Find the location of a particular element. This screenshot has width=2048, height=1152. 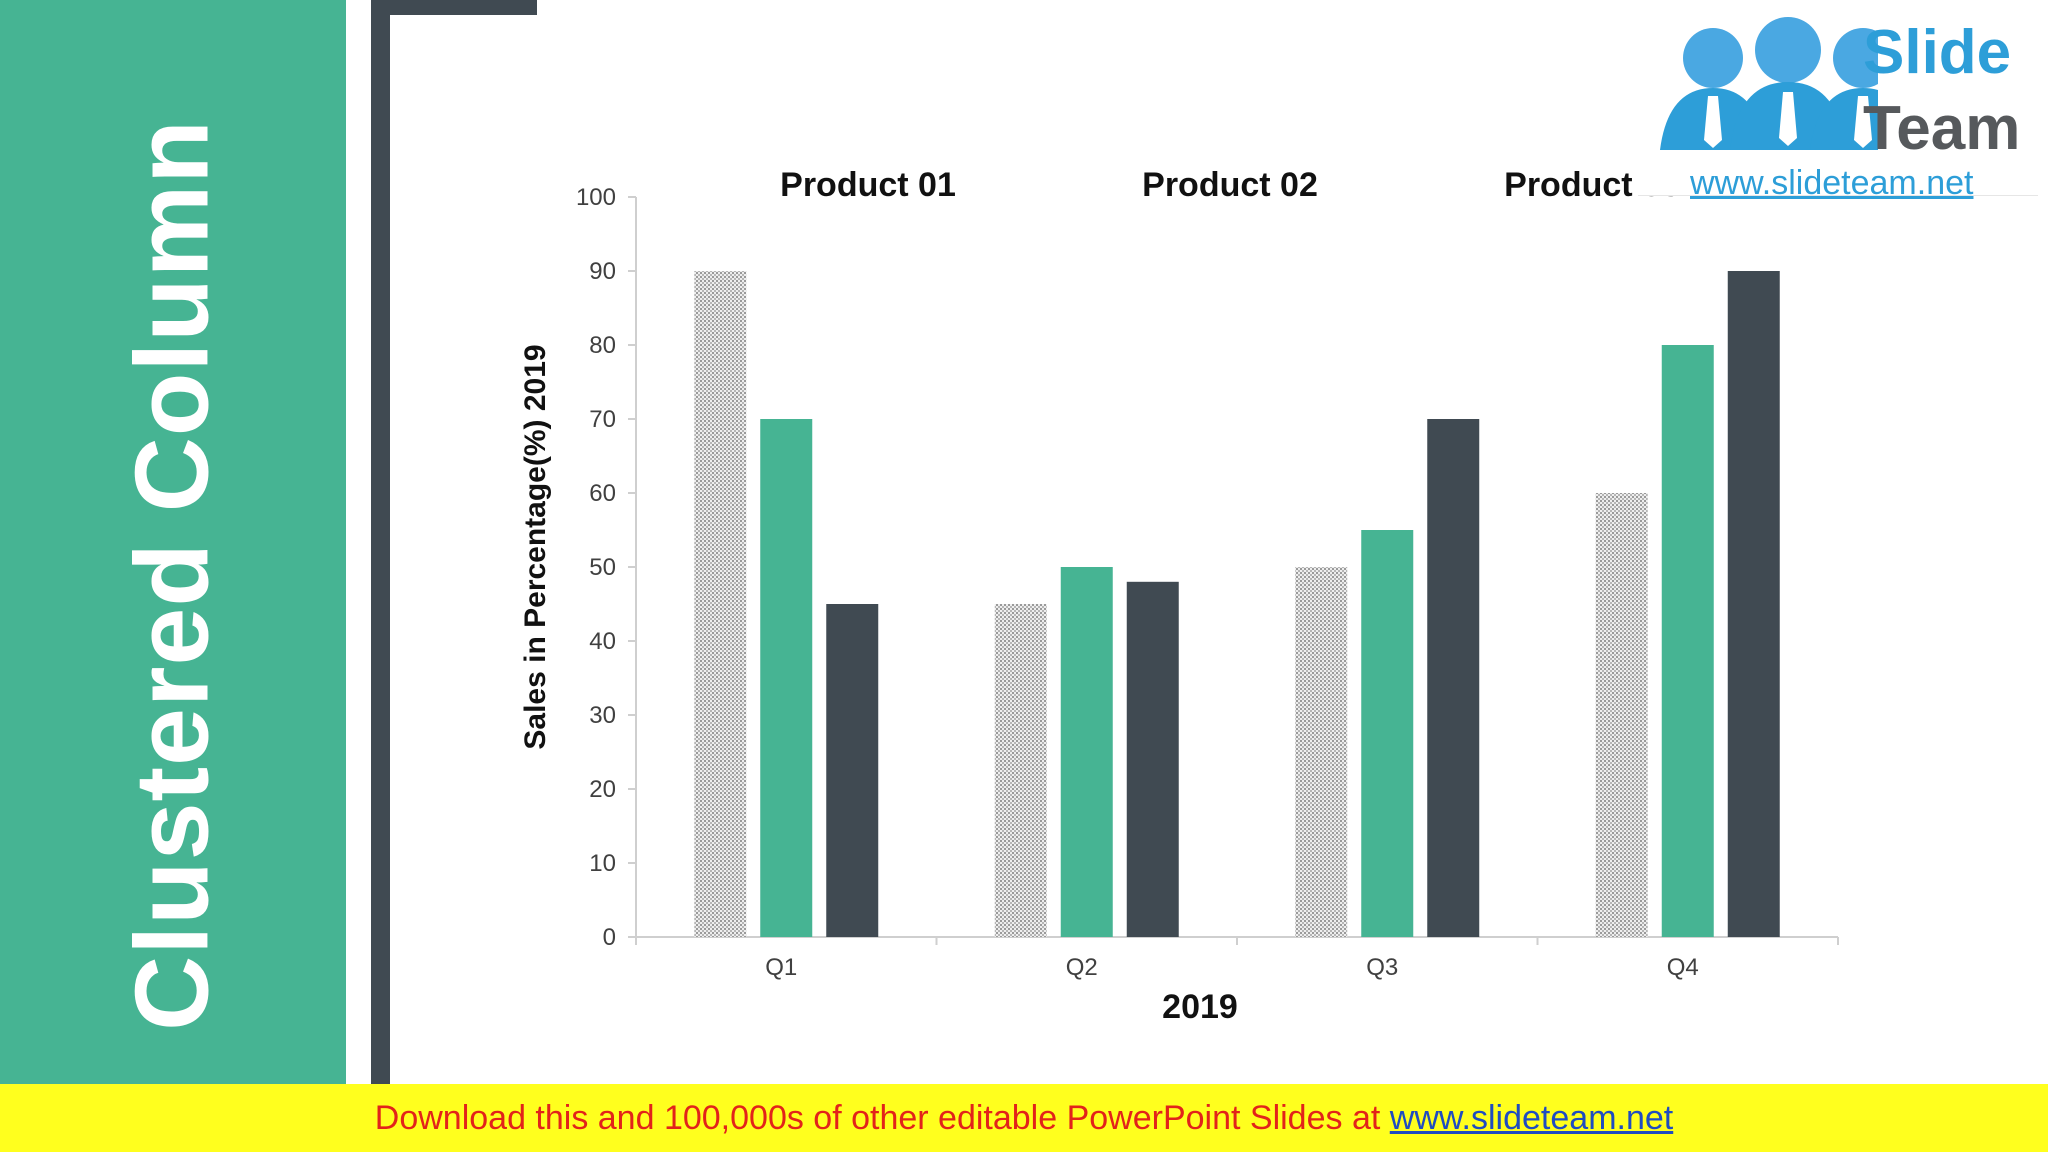

y-tick-label: 70 is located at coordinates (602, 419).